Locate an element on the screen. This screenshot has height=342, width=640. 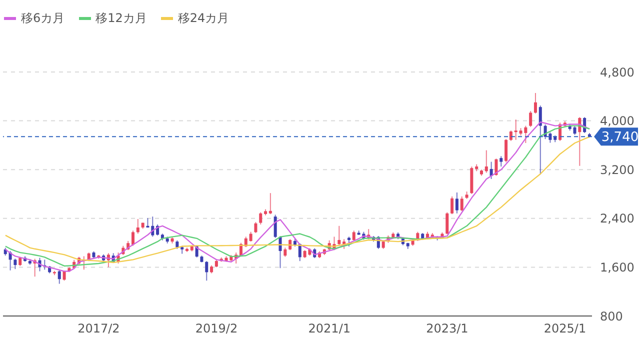
ref-line-label: 3,740 is located at coordinates (620, 138).